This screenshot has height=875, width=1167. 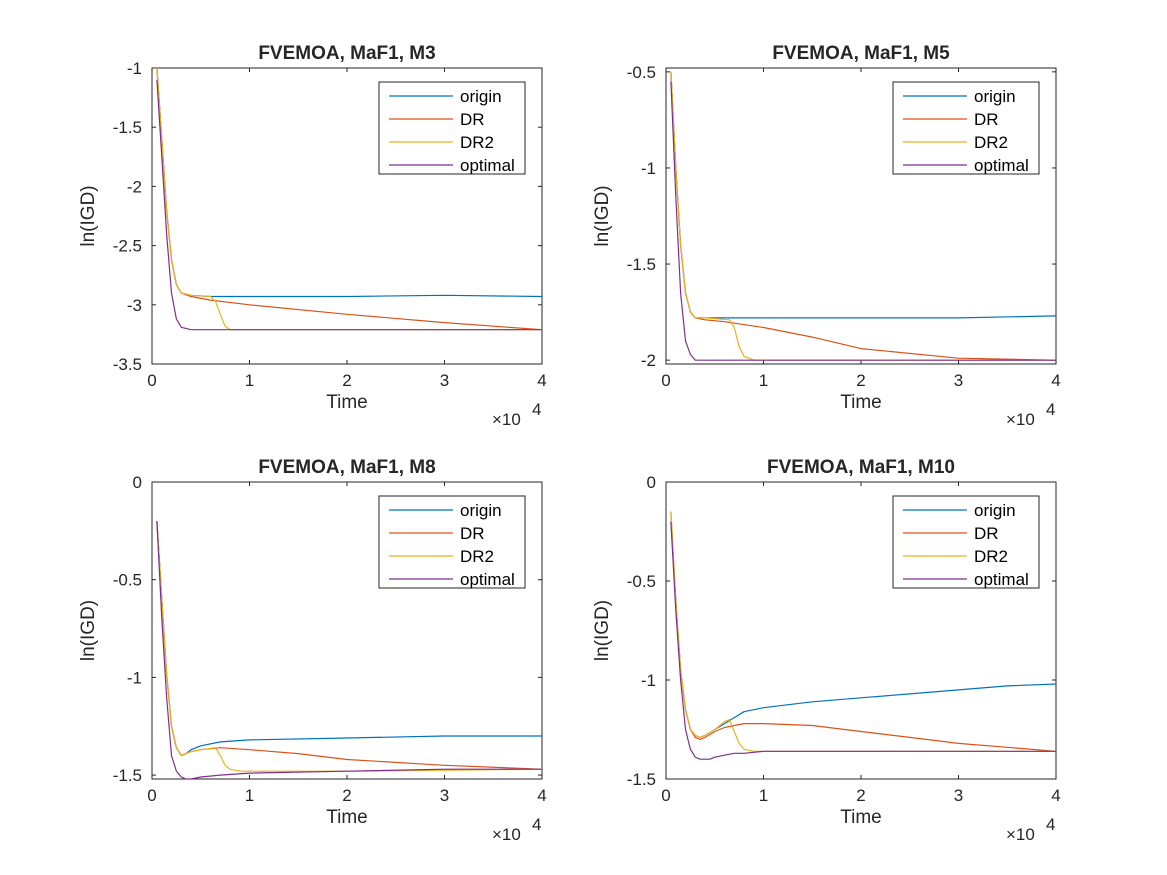 I want to click on chart-title: FVEMOA, MaF1, M5, so click(x=861, y=53).